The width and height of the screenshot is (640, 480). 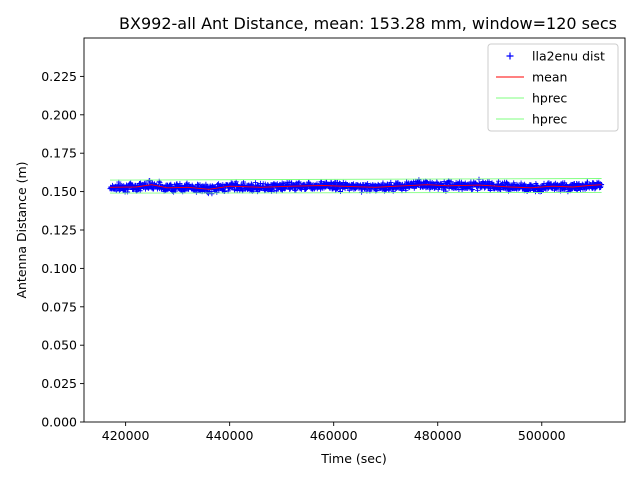 I want to click on x-tick-label: 460000, so click(x=334, y=435).